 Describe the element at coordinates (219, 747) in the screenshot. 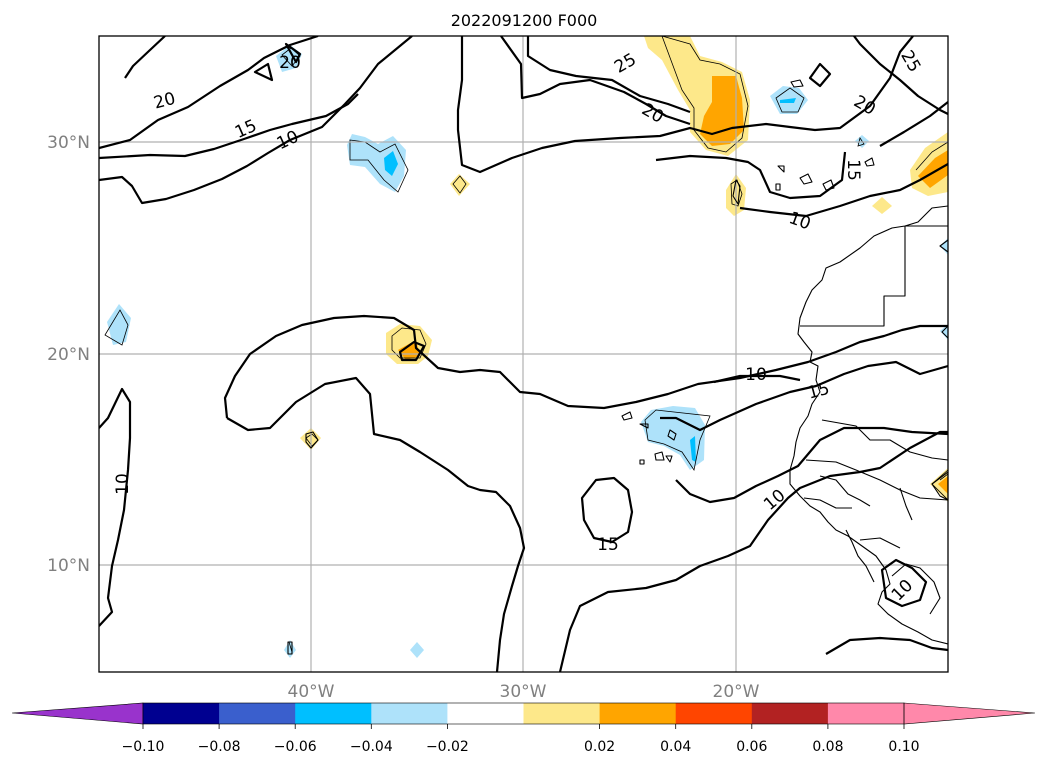

I see `colorbar-tick-label: −0.08` at that location.